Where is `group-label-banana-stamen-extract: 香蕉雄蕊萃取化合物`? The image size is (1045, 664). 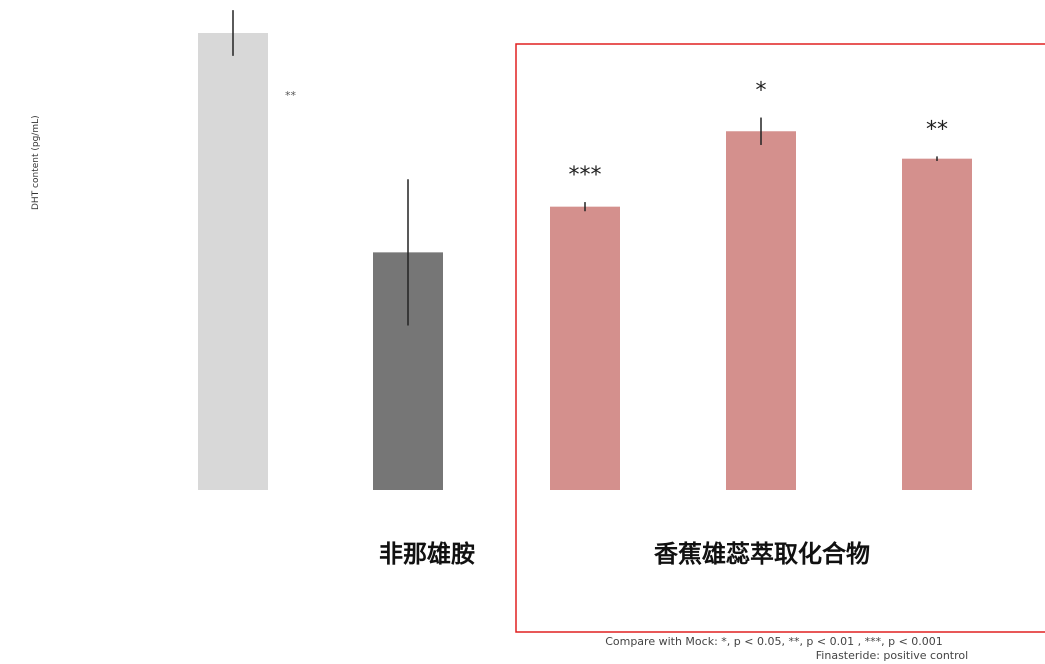
group-label-banana-stamen-extract: 香蕉雄蕊萃取化合物 is located at coordinates (762, 554).